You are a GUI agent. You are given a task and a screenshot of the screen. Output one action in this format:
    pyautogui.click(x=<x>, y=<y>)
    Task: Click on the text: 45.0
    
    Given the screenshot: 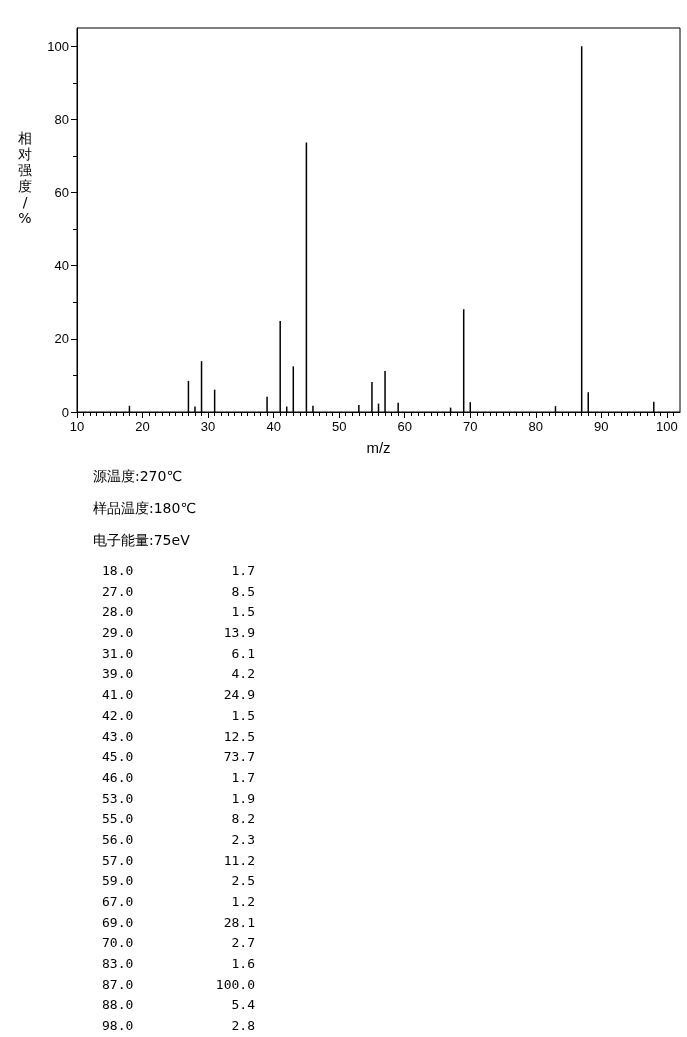 What is the action you would take?
    pyautogui.click(x=118, y=757)
    